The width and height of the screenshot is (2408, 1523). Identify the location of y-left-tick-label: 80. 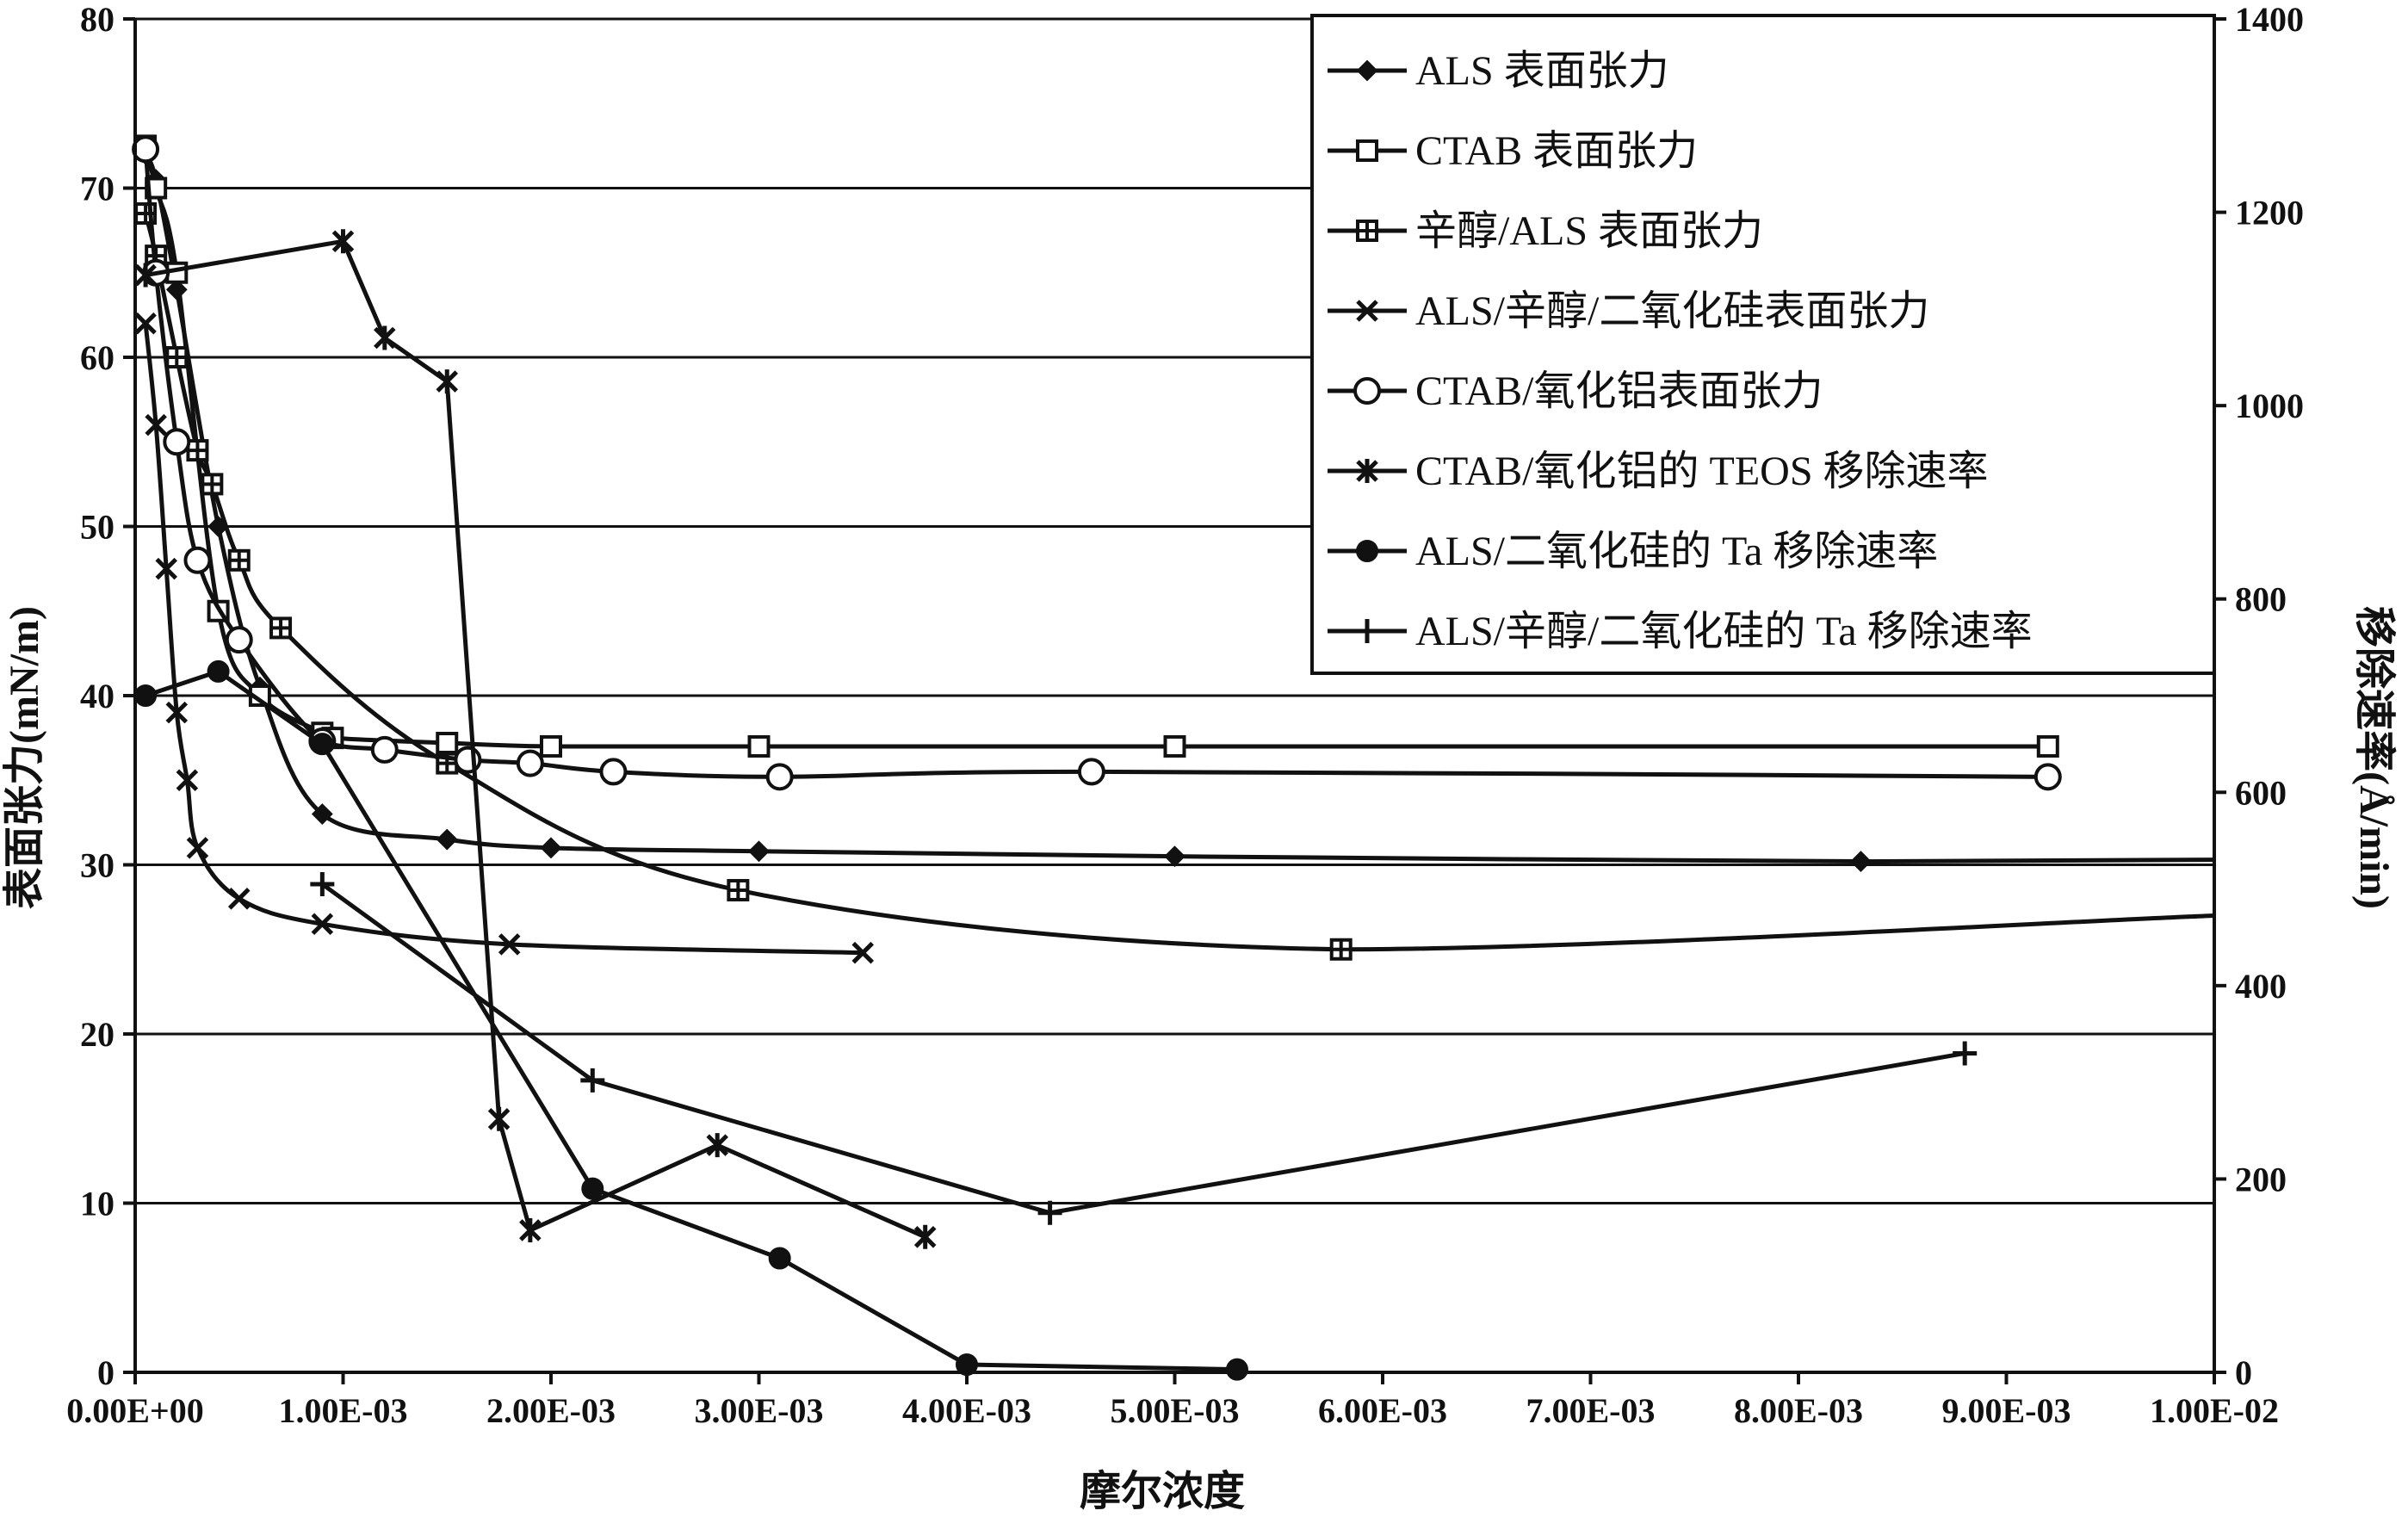
(97, 19).